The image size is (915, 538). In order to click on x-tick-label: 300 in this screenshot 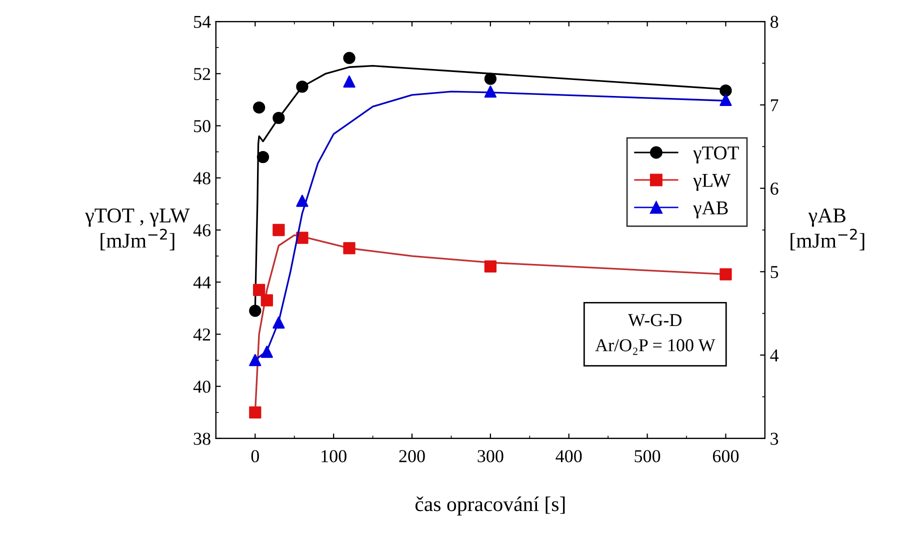, I will do `click(491, 456)`.